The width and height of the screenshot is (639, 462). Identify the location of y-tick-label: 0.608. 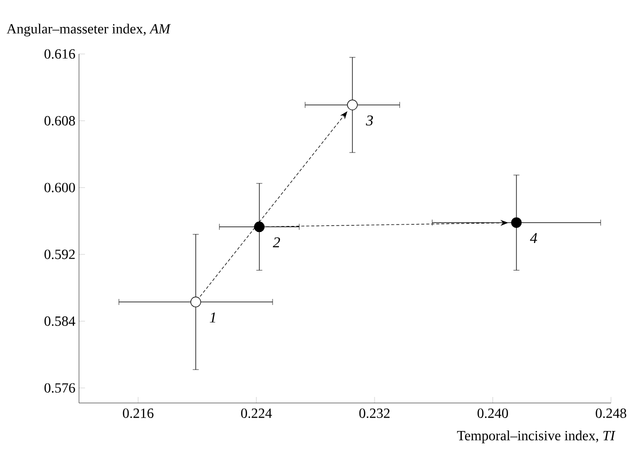
(59, 121).